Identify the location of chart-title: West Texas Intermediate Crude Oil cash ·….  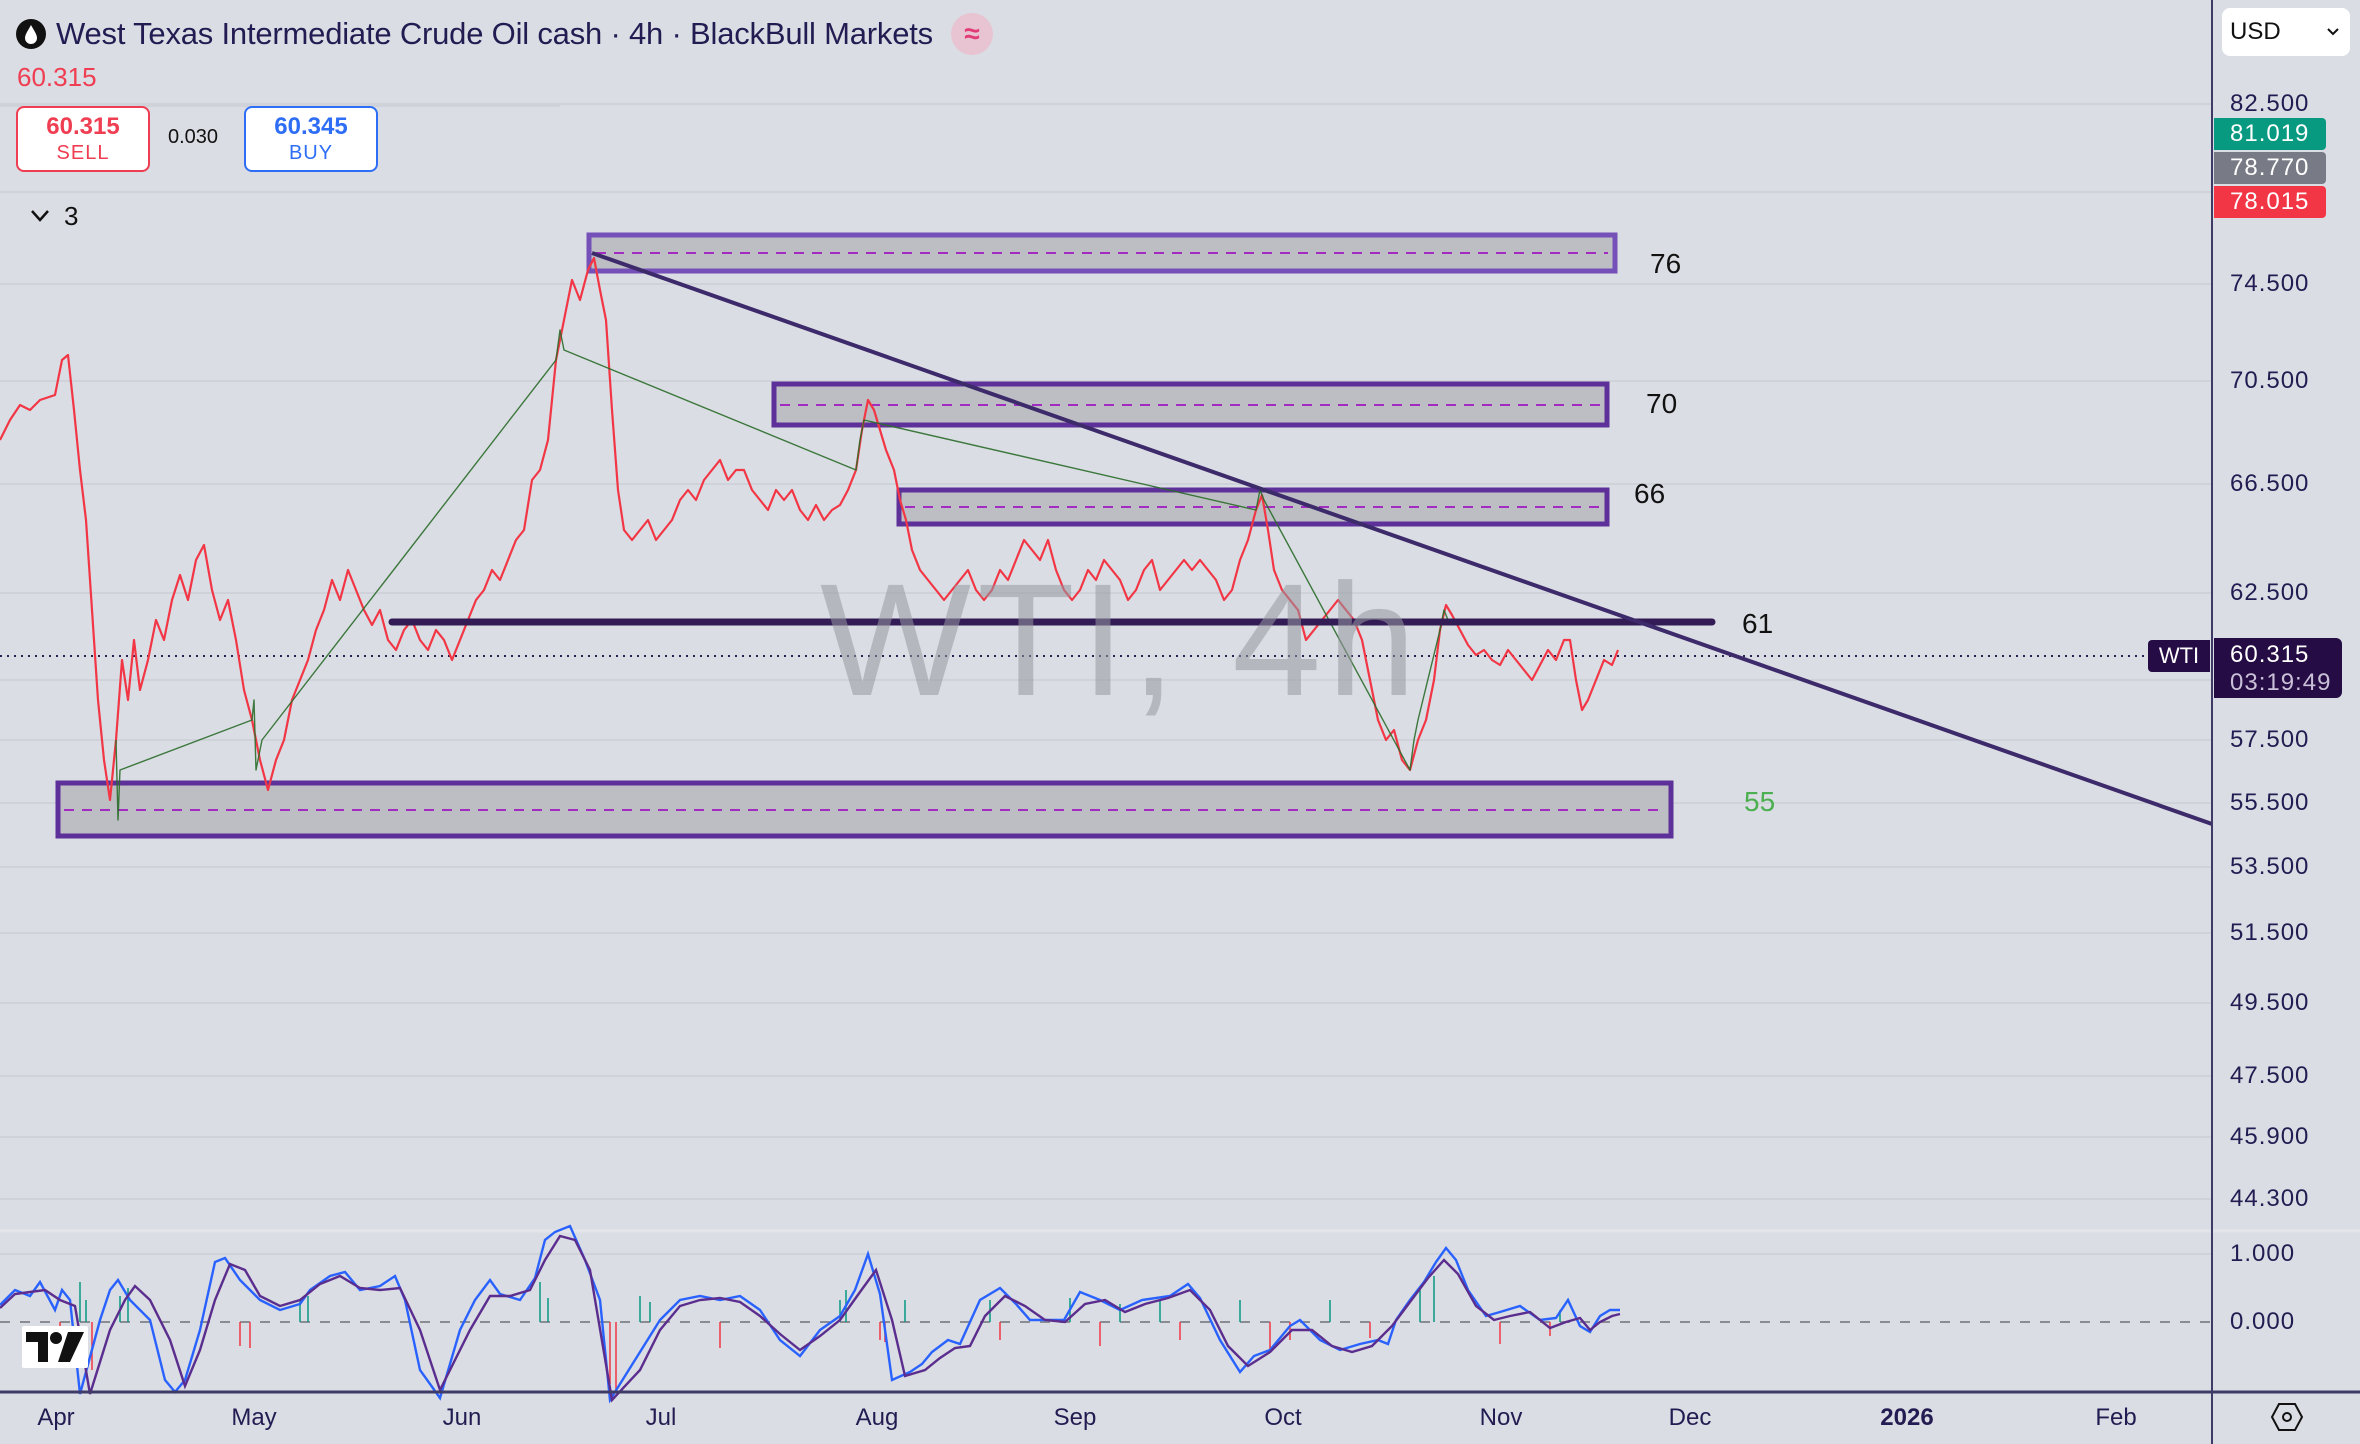
(494, 33).